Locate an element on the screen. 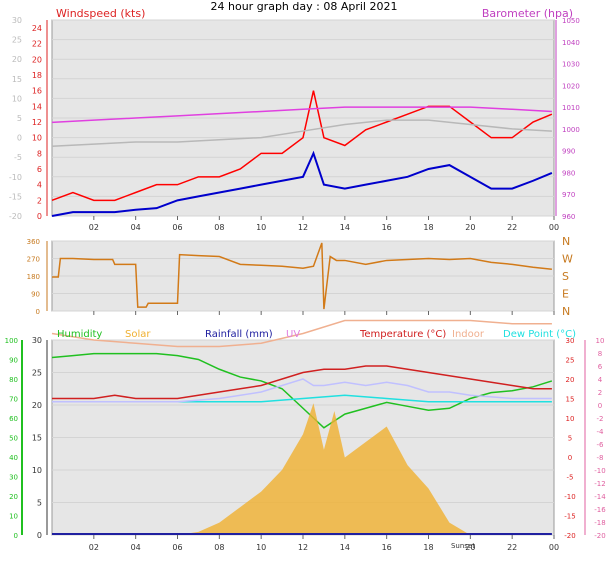 Image resolution: width=608 pixels, height=565 pixels. tick-label-humidity: 20 is located at coordinates (13, 497).